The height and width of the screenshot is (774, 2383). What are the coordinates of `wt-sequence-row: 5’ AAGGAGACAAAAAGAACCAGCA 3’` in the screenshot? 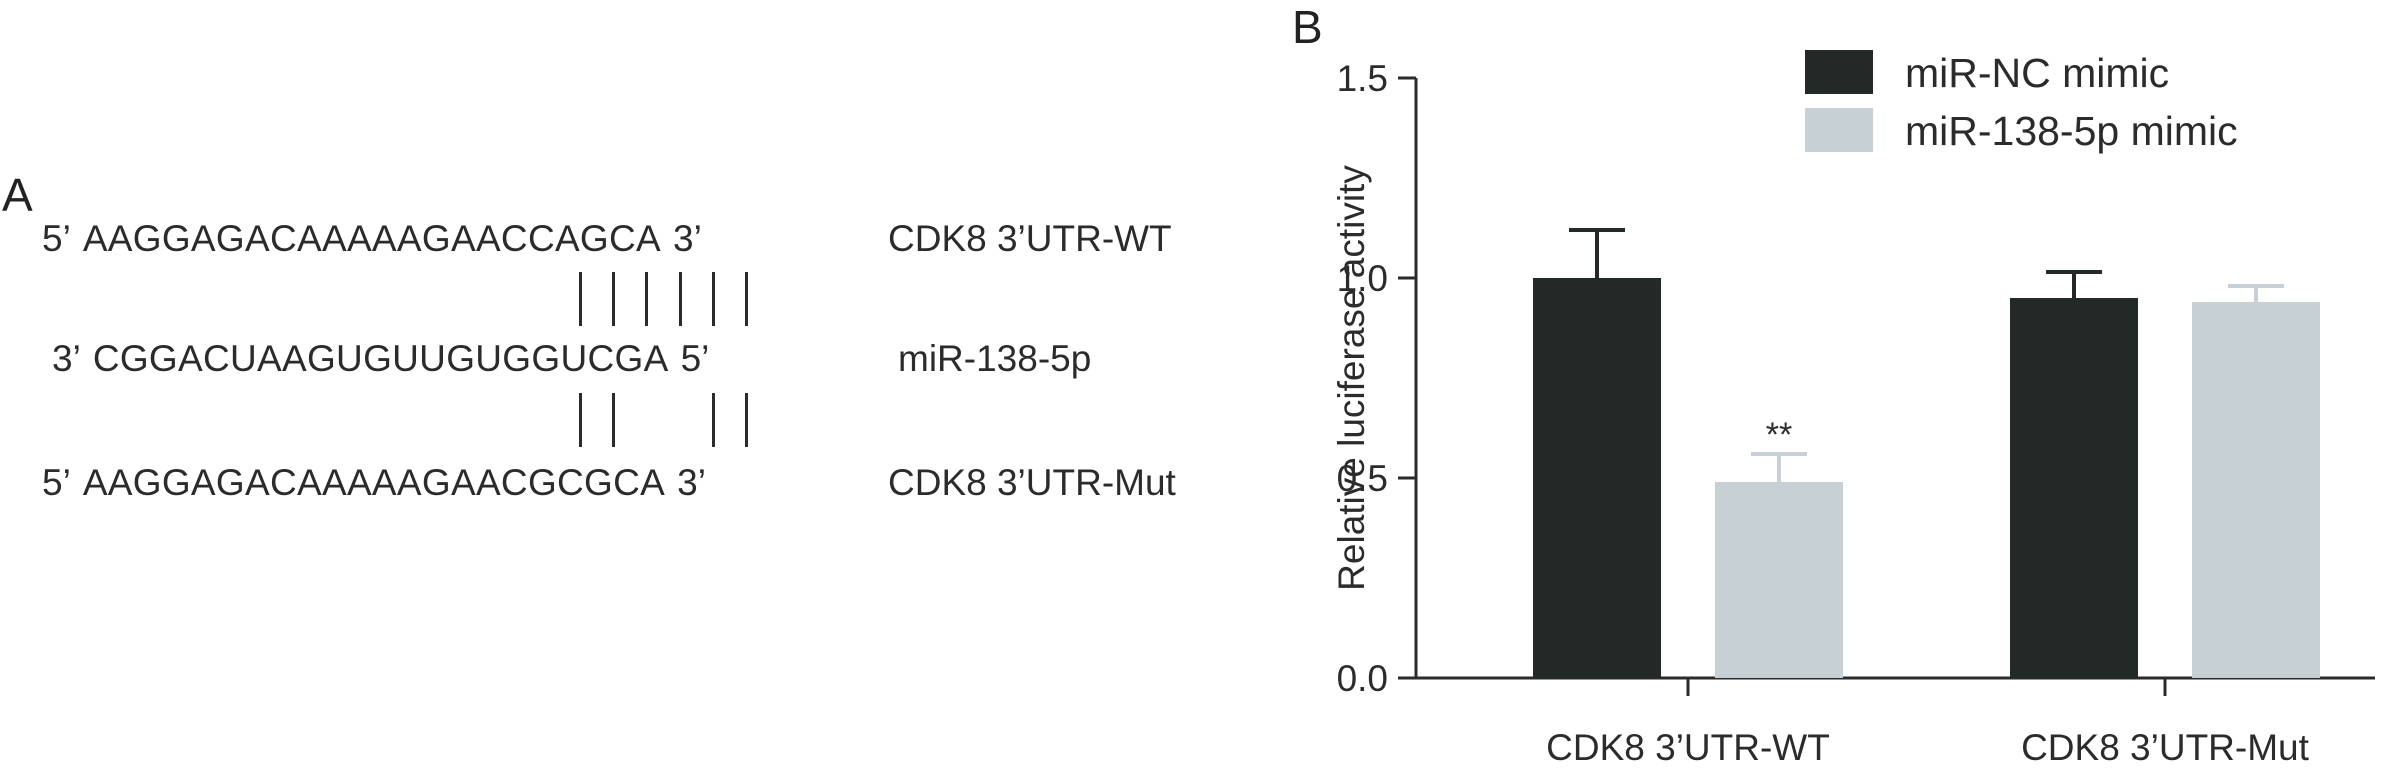 It's located at (372, 239).